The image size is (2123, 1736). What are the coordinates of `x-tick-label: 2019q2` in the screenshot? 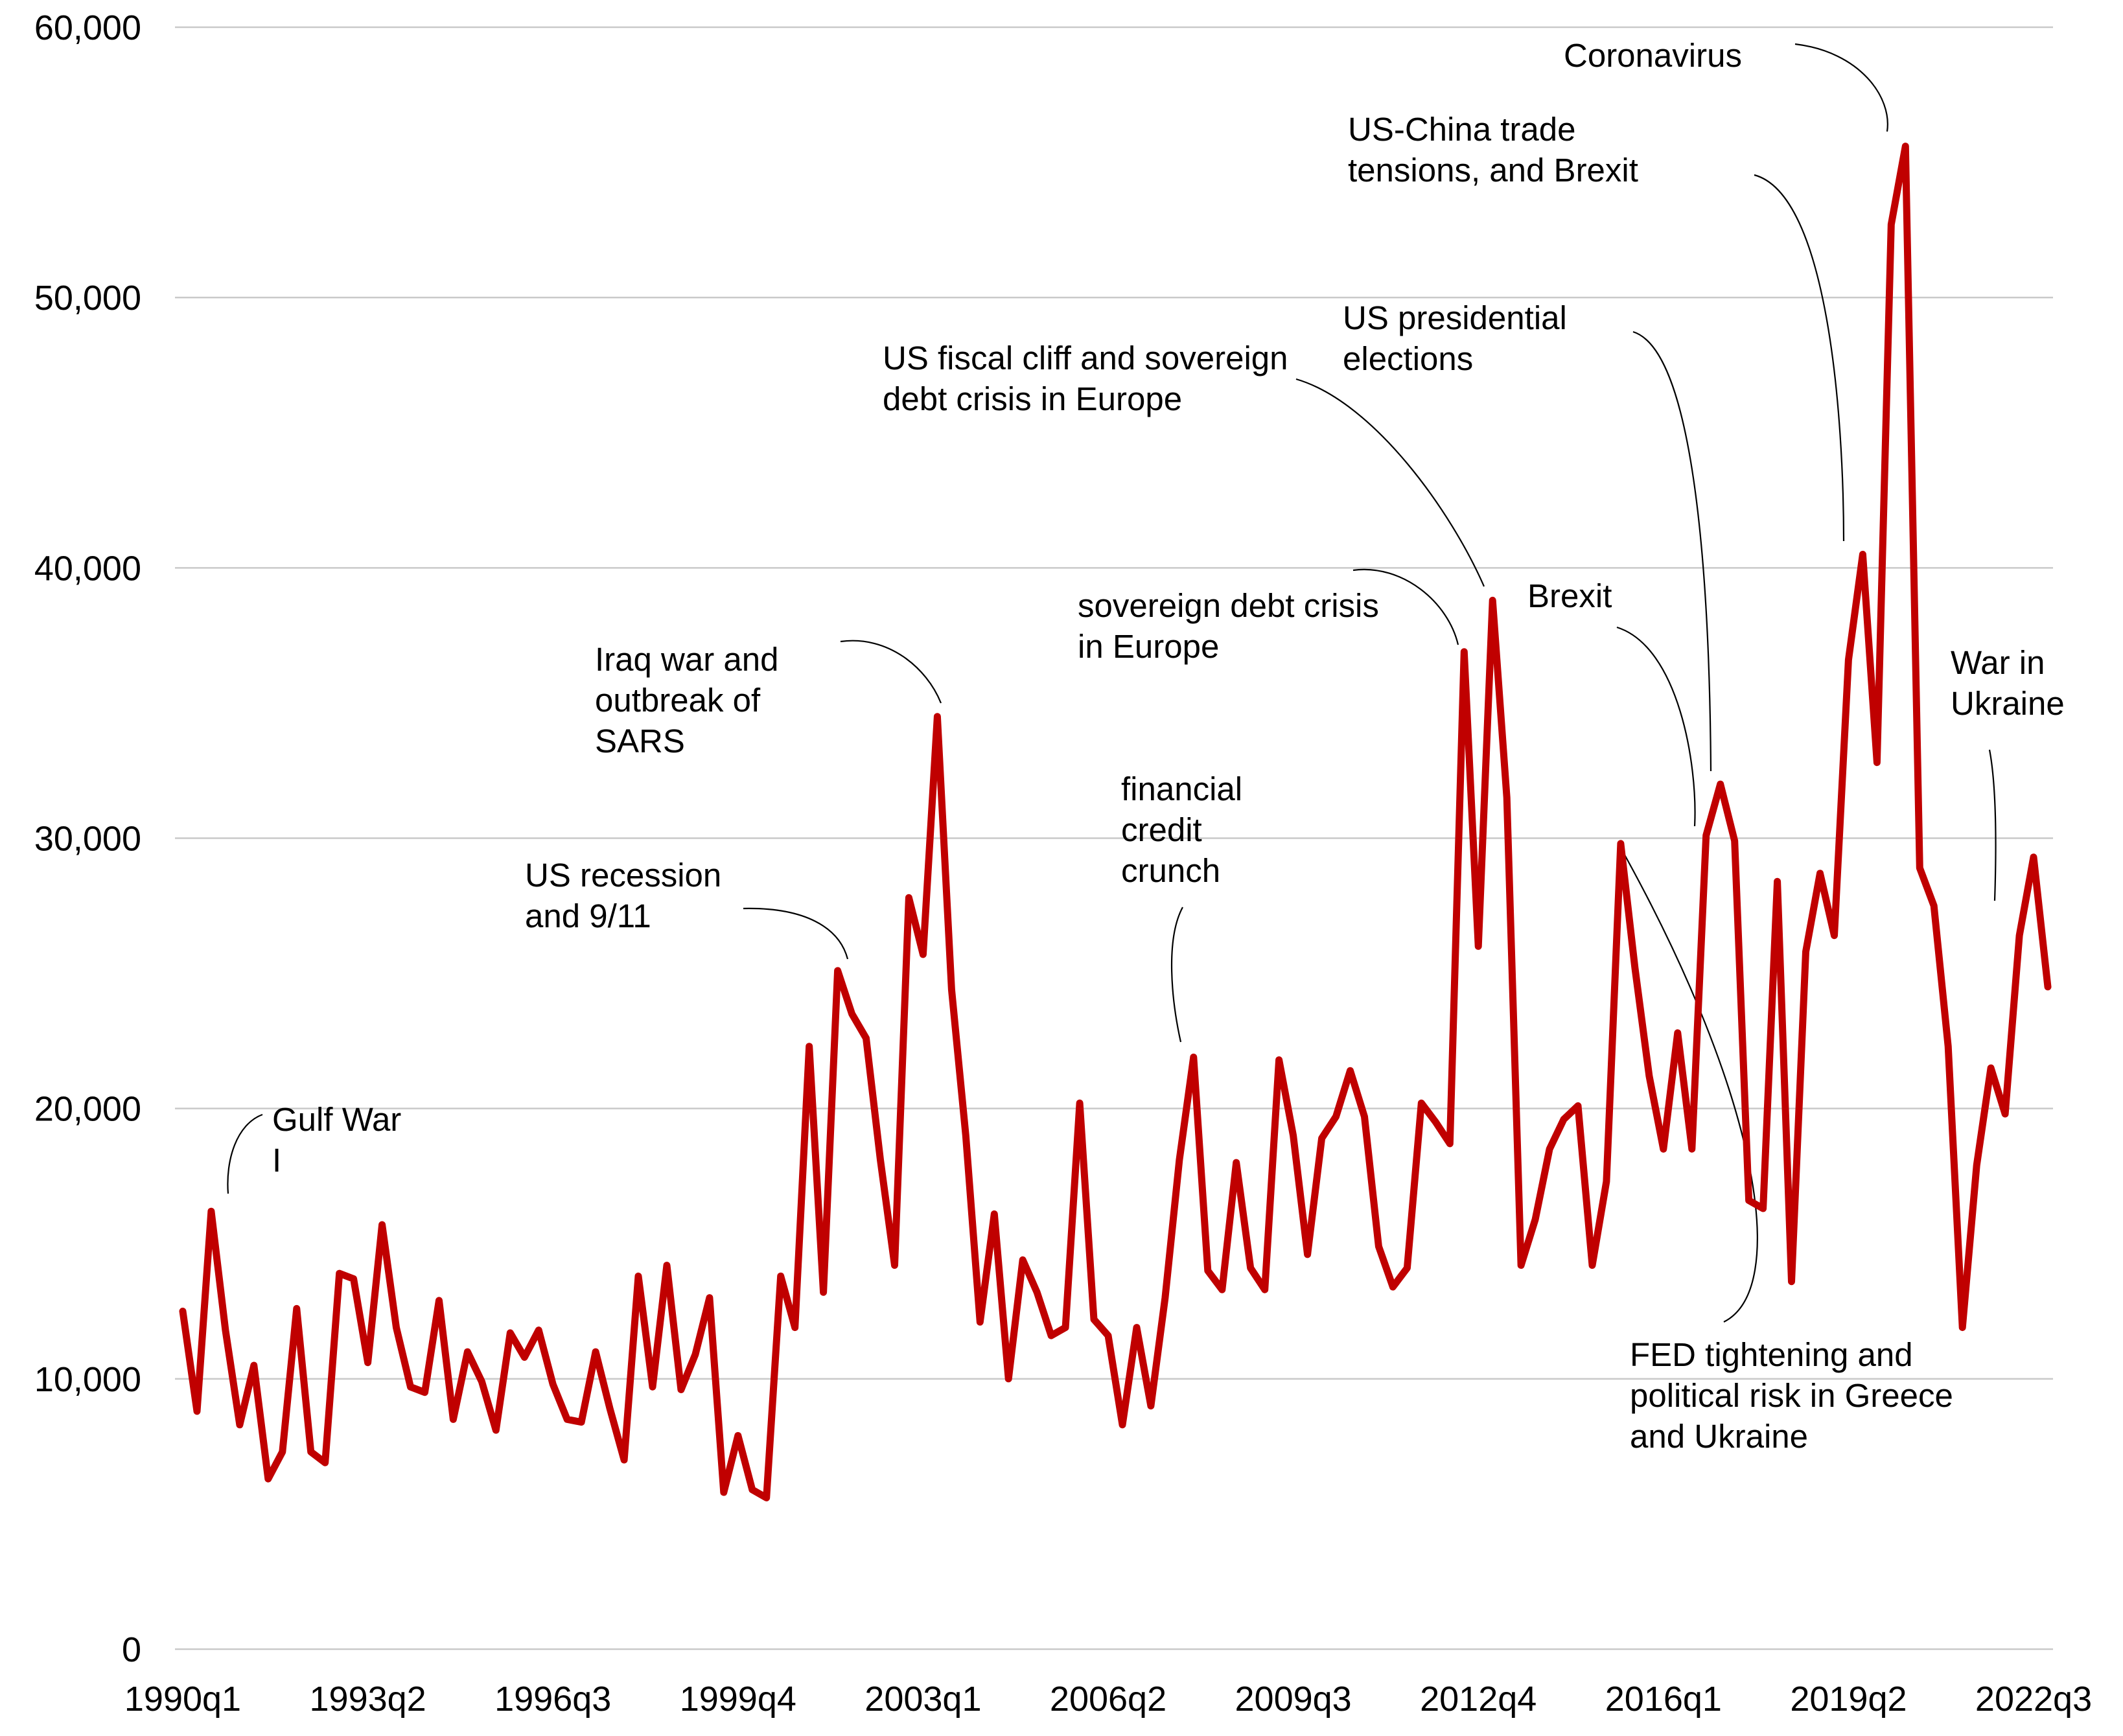 It's located at (1849, 1699).